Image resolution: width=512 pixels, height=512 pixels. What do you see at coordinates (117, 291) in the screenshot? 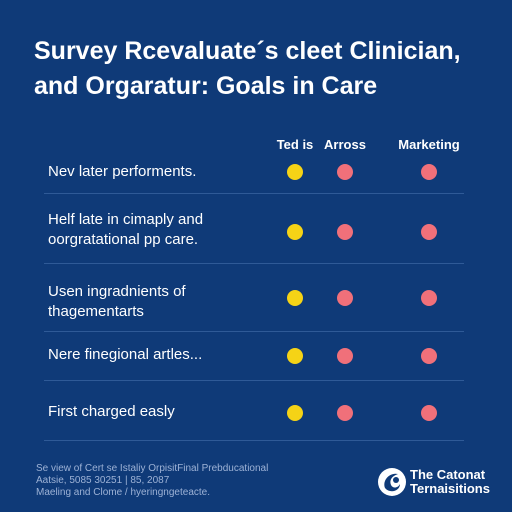
I see `row-label-line: Usen ingradnients of` at bounding box center [117, 291].